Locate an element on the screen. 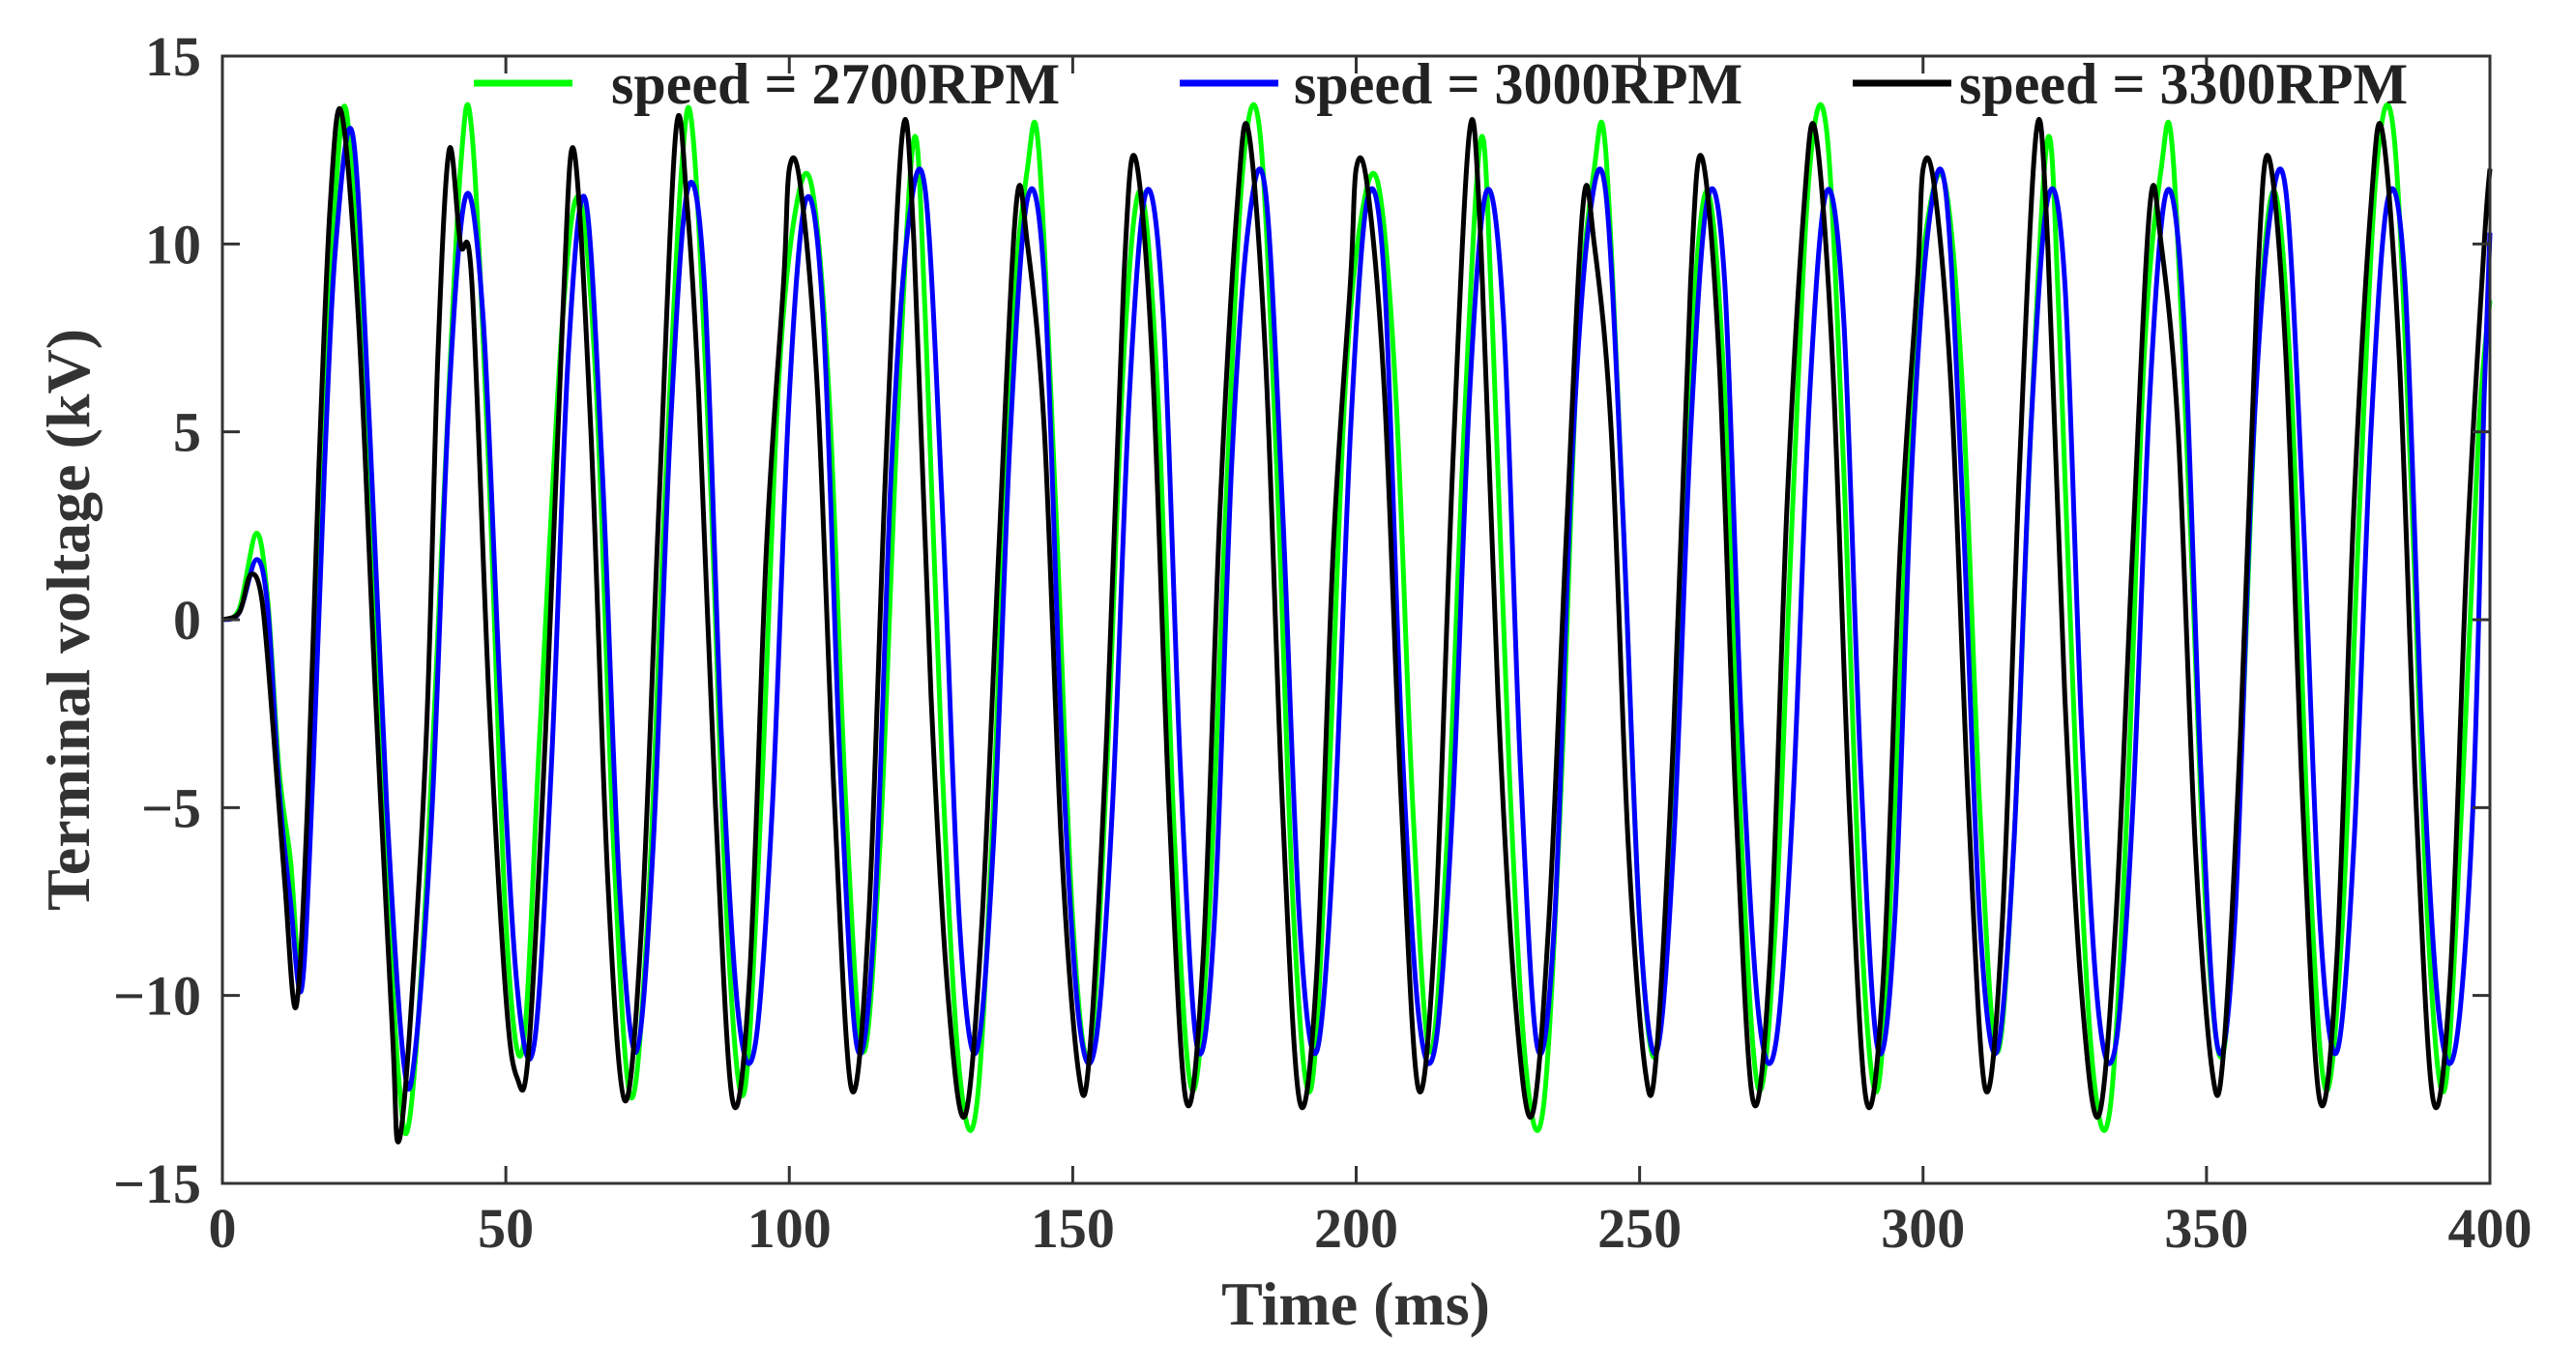 The width and height of the screenshot is (2576, 1369). x-tick-label: 300 is located at coordinates (1923, 1228).